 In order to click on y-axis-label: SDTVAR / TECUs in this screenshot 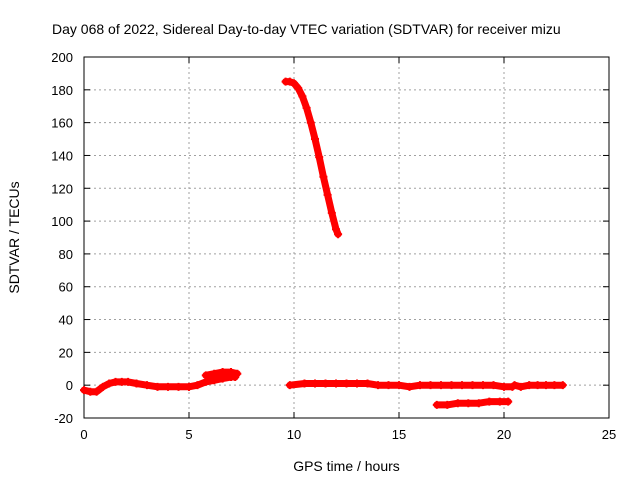, I will do `click(14, 237)`.